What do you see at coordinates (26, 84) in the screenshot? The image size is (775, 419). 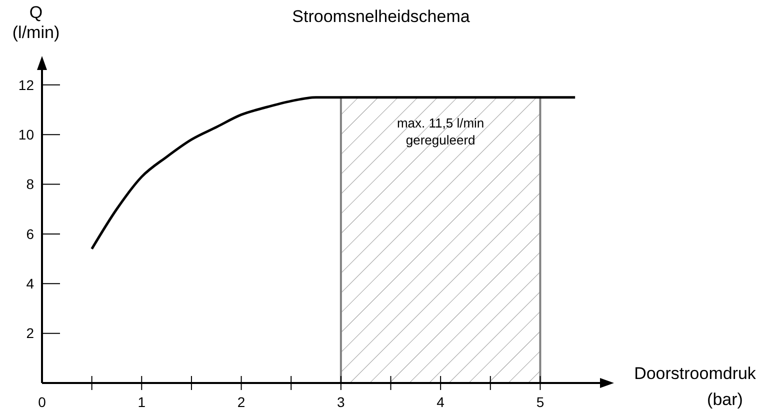 I see `y-tick-label: 12` at bounding box center [26, 84].